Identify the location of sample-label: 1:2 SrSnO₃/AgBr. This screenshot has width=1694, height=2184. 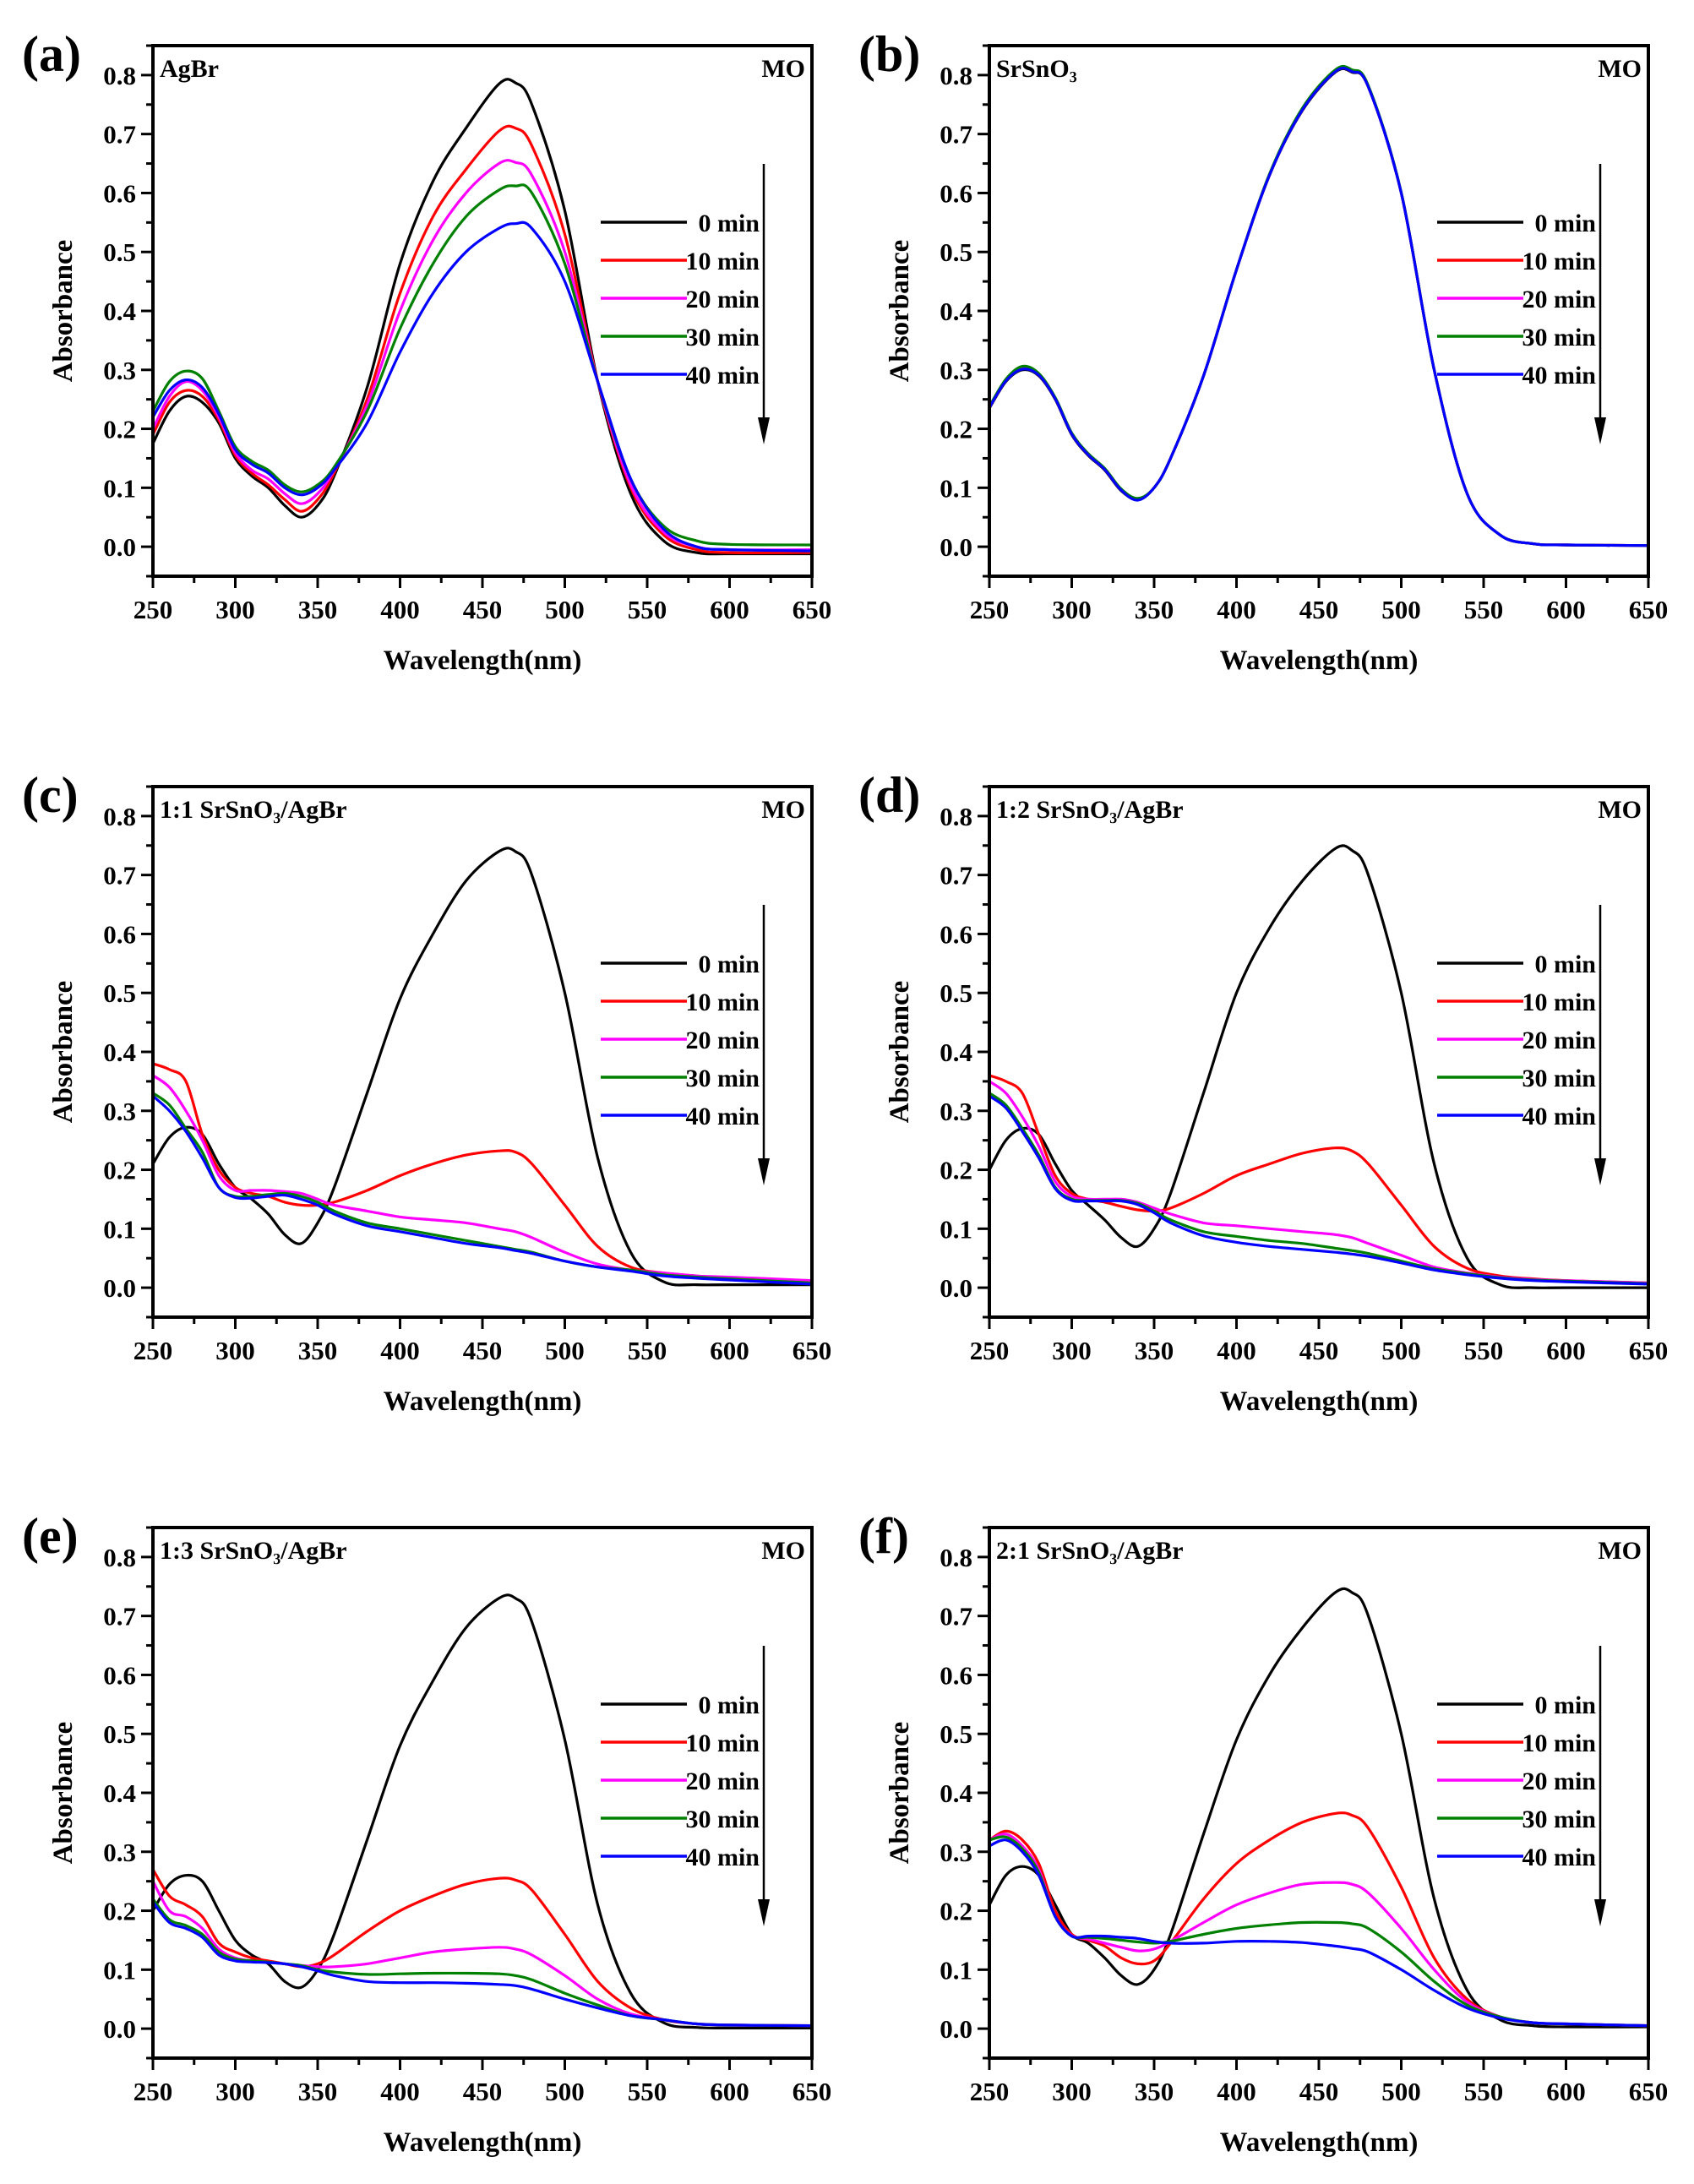
(1090, 810).